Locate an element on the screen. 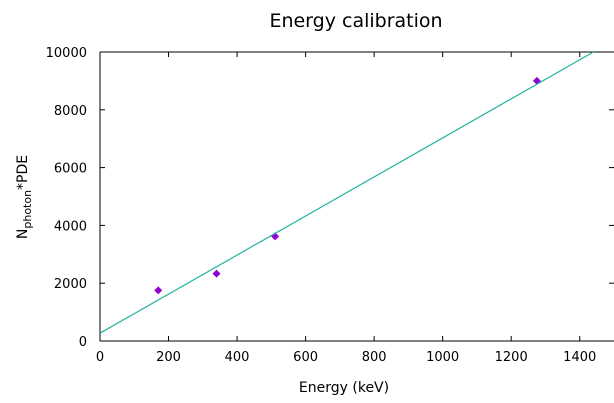  x-tick-label: 800 is located at coordinates (374, 357).